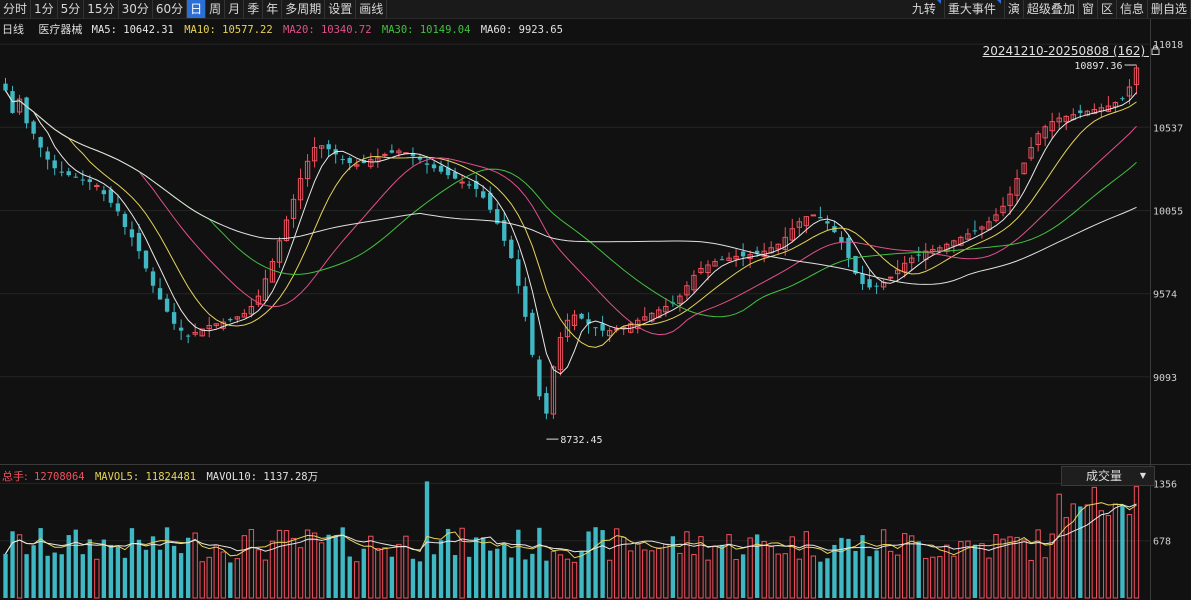 This screenshot has width=1191, height=600. Describe the element at coordinates (1088, 9) in the screenshot. I see `tool-button-4: 窗` at that location.